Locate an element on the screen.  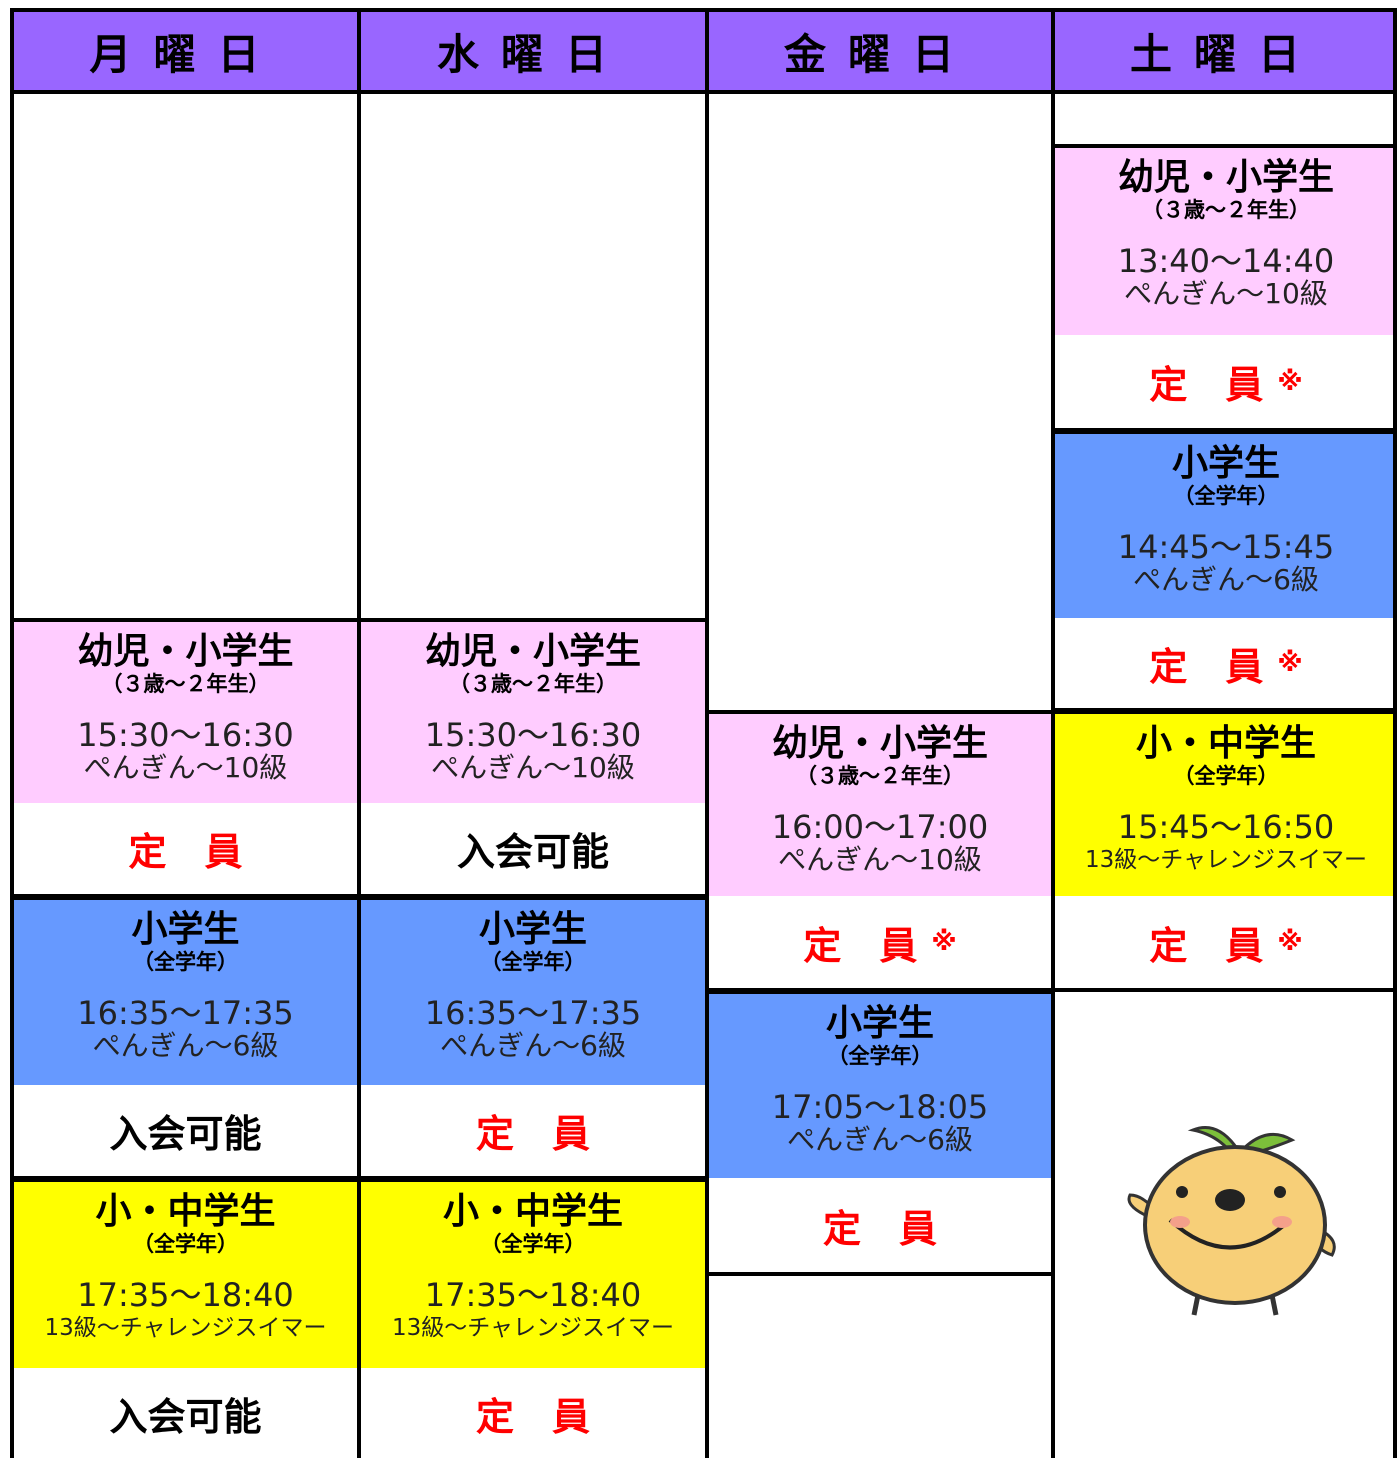
class-info: 小学生 （全学年） 14:45～15:45 ぺんぎん～6級 is located at coordinates (1225, 526).